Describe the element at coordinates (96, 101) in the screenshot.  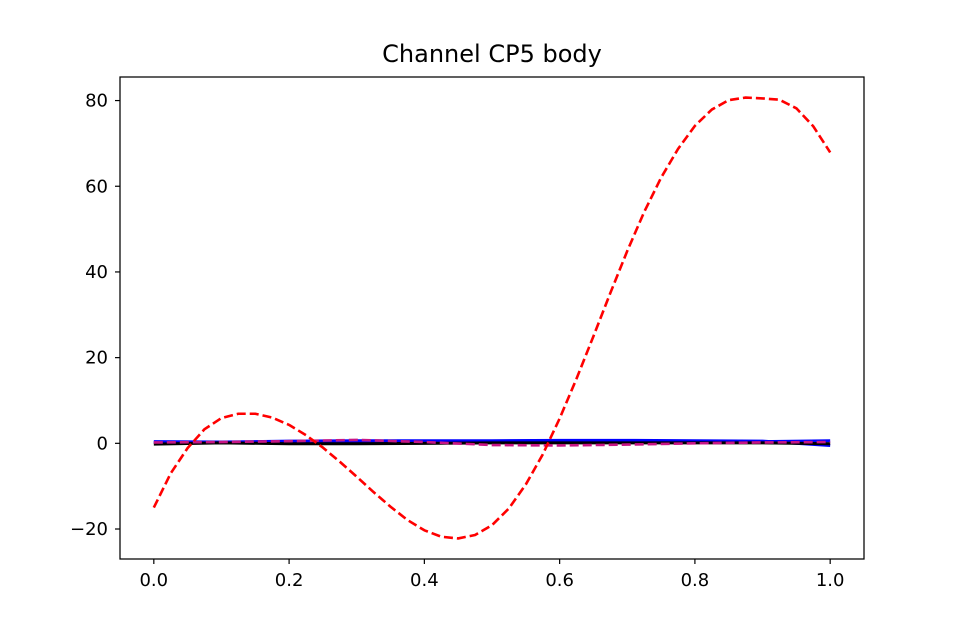
I see `y-tick-label: 80` at that location.